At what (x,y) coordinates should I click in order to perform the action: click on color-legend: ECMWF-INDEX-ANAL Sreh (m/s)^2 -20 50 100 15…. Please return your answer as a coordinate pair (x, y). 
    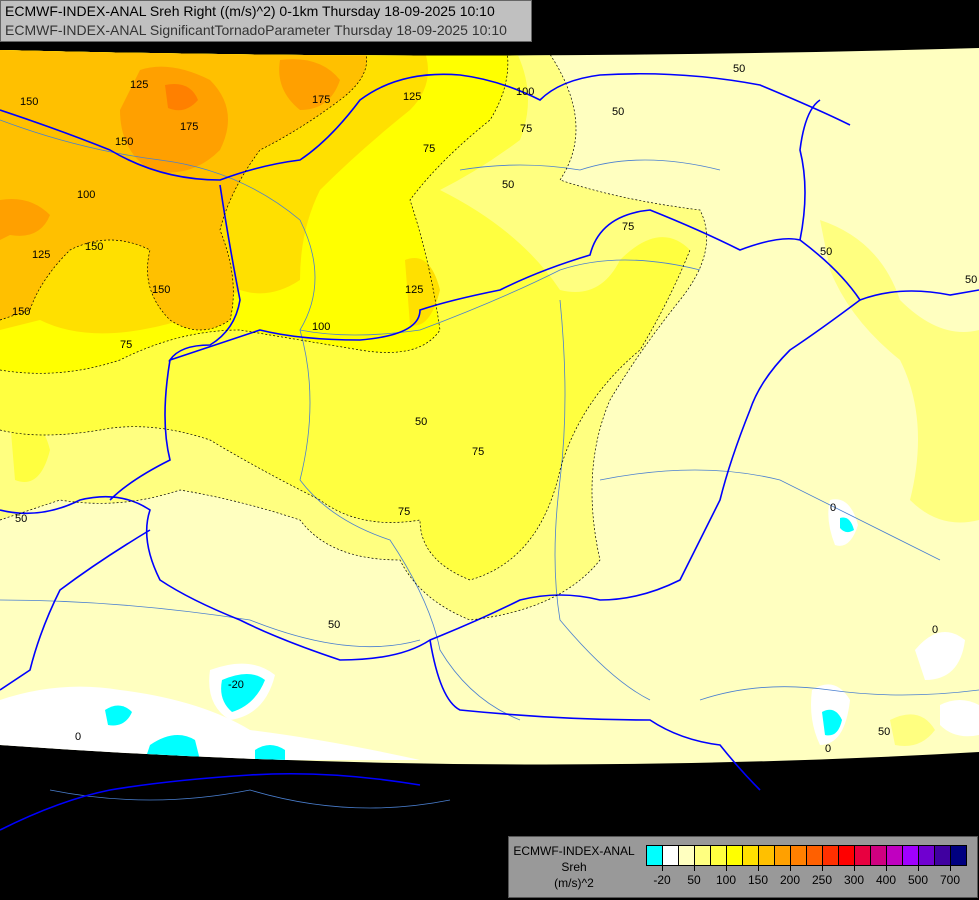
    Looking at the image, I should click on (743, 867).